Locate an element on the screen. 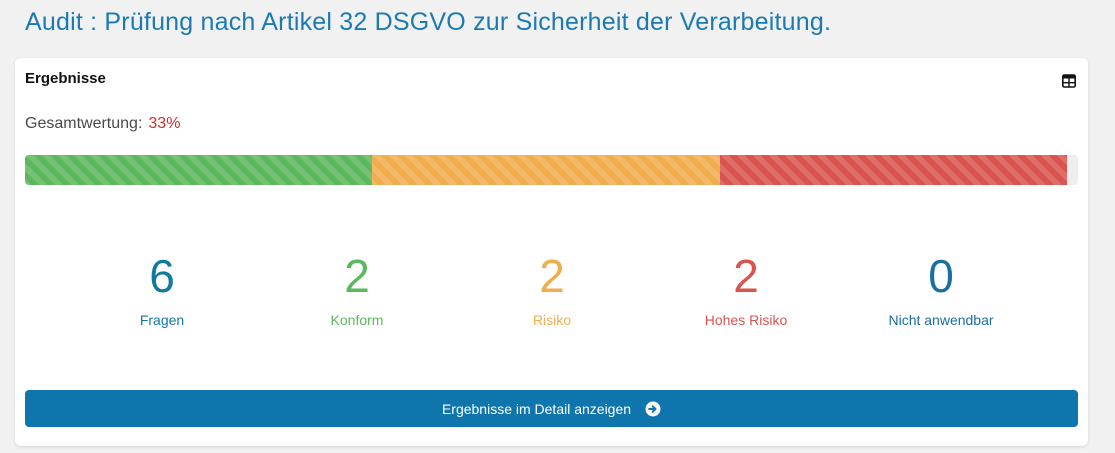  stat-risiko: 2 Risiko is located at coordinates (552, 289).